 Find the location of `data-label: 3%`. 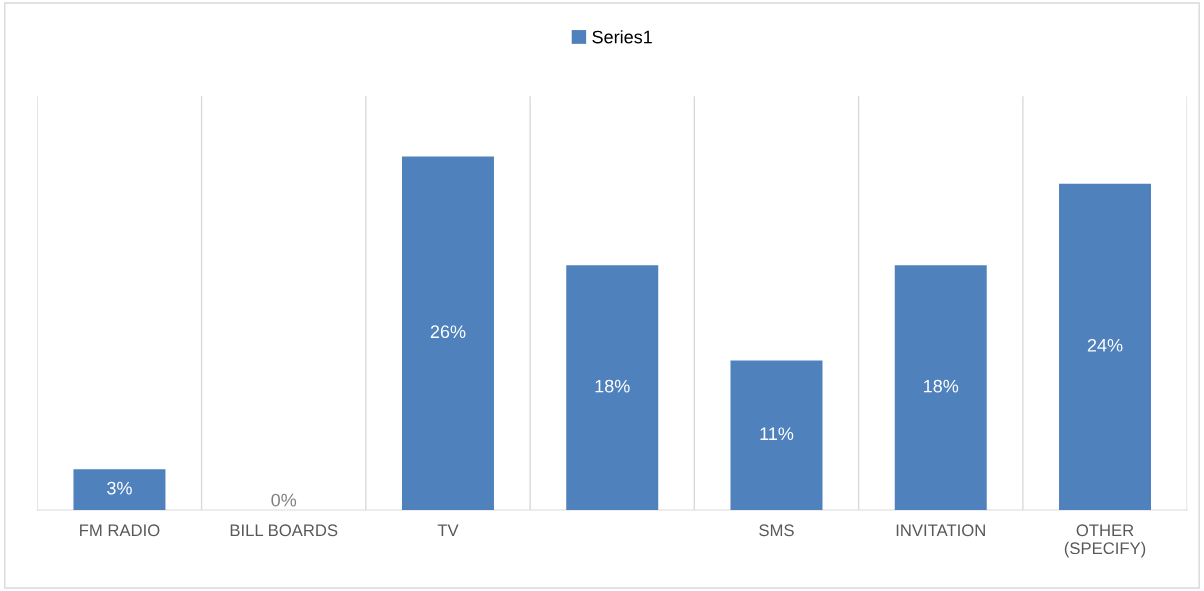

data-label: 3% is located at coordinates (119, 488).